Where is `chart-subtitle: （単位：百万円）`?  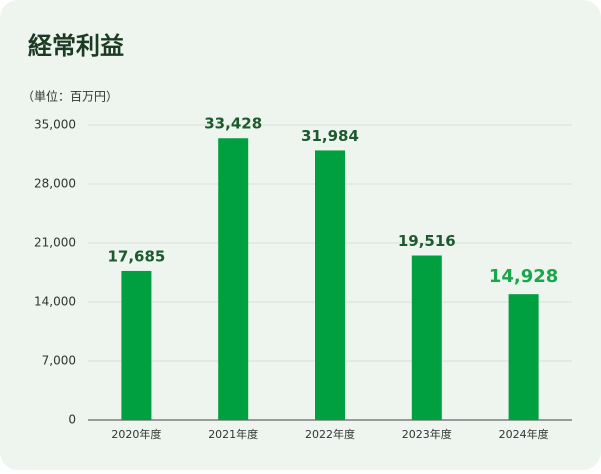
chart-subtitle: （単位：百万円） is located at coordinates (70, 96).